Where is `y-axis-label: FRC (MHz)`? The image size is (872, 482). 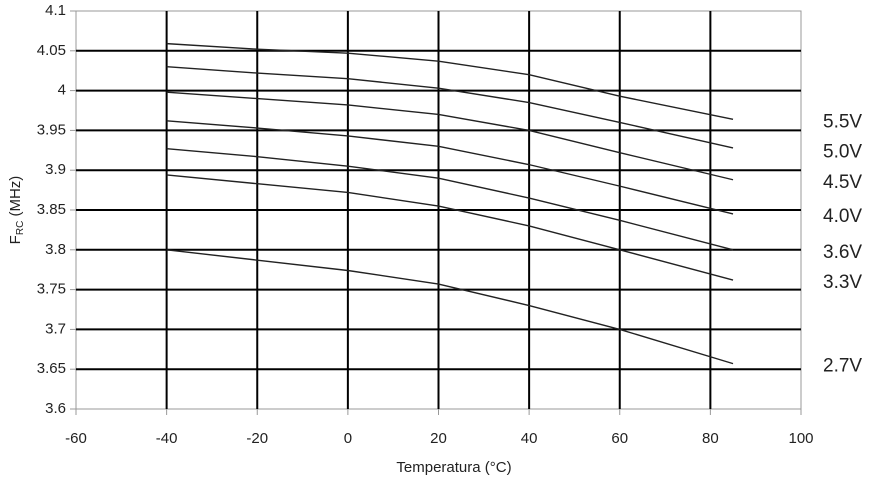 y-axis-label: FRC (MHz) is located at coordinates (16, 210).